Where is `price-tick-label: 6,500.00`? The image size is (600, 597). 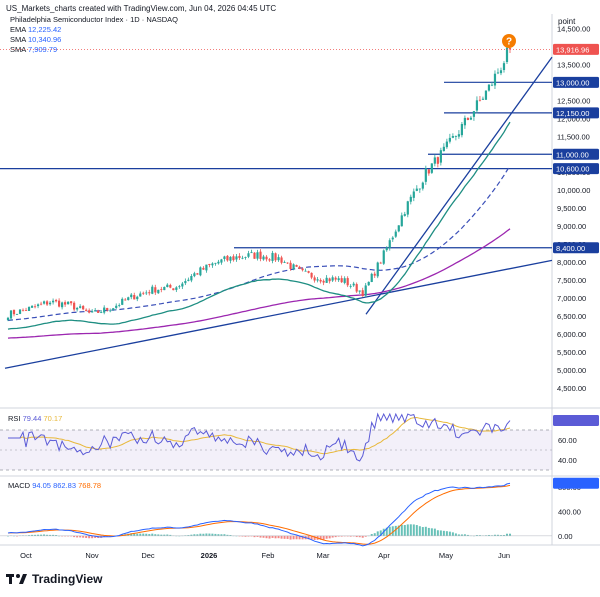 price-tick-label: 6,500.00 is located at coordinates (571, 316).